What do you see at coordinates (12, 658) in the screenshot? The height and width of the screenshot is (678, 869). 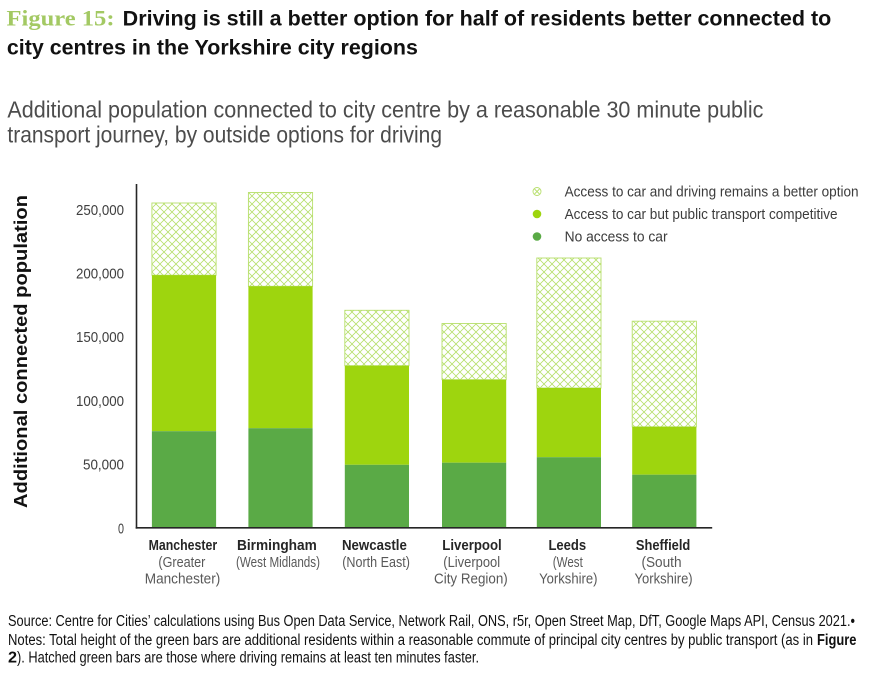 I see `svg-text: 2` at bounding box center [12, 658].